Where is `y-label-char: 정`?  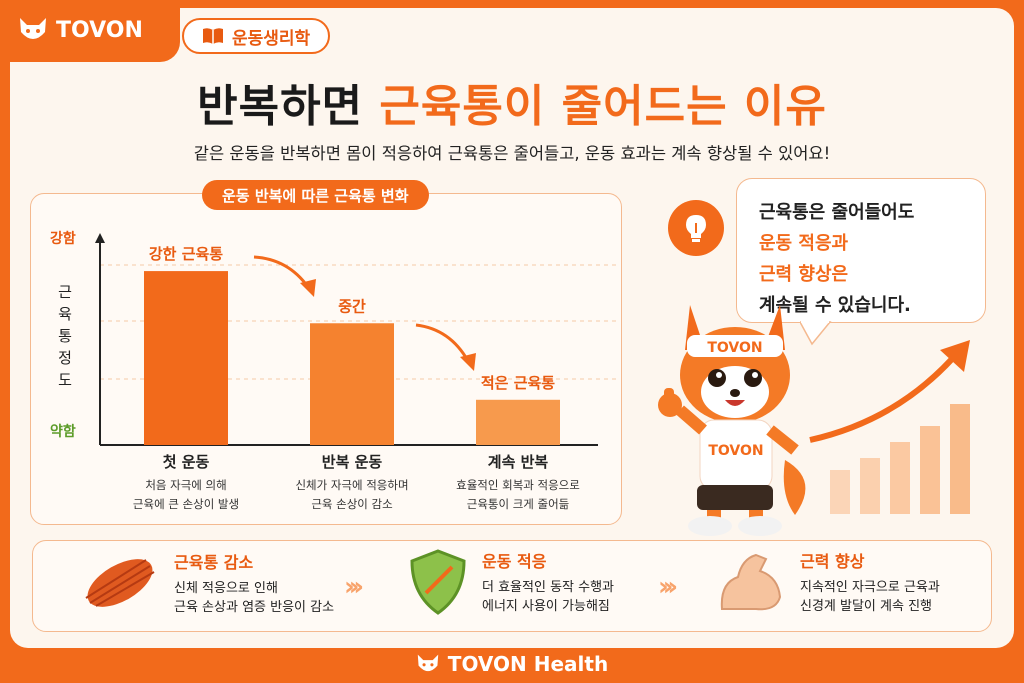
y-label-char: 정 is located at coordinates (65, 358).